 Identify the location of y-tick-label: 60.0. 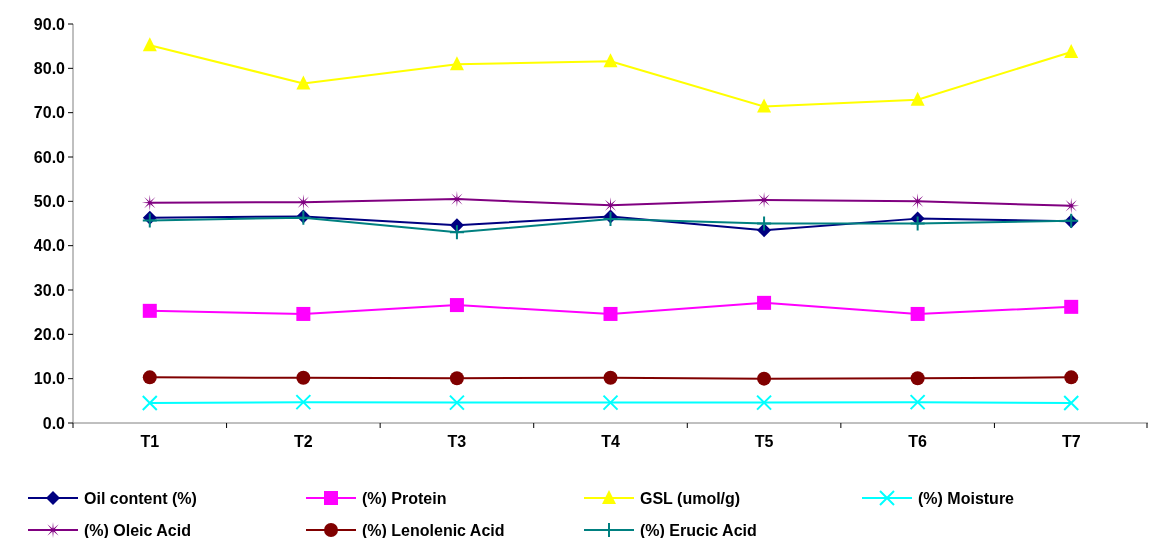
(49, 157).